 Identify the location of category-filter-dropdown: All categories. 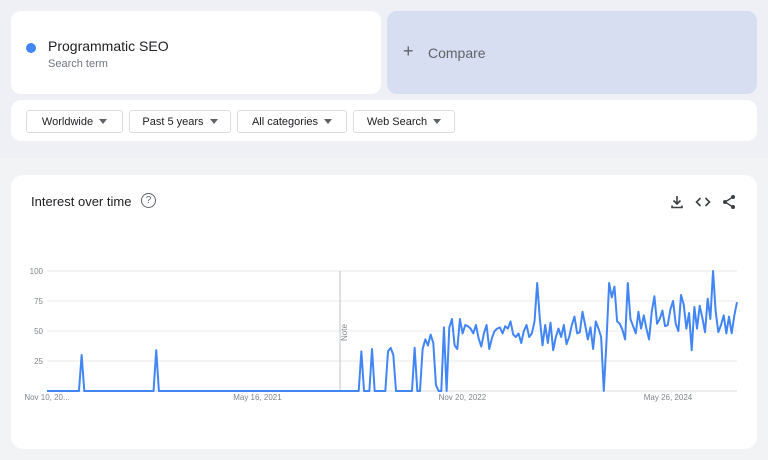
(292, 121).